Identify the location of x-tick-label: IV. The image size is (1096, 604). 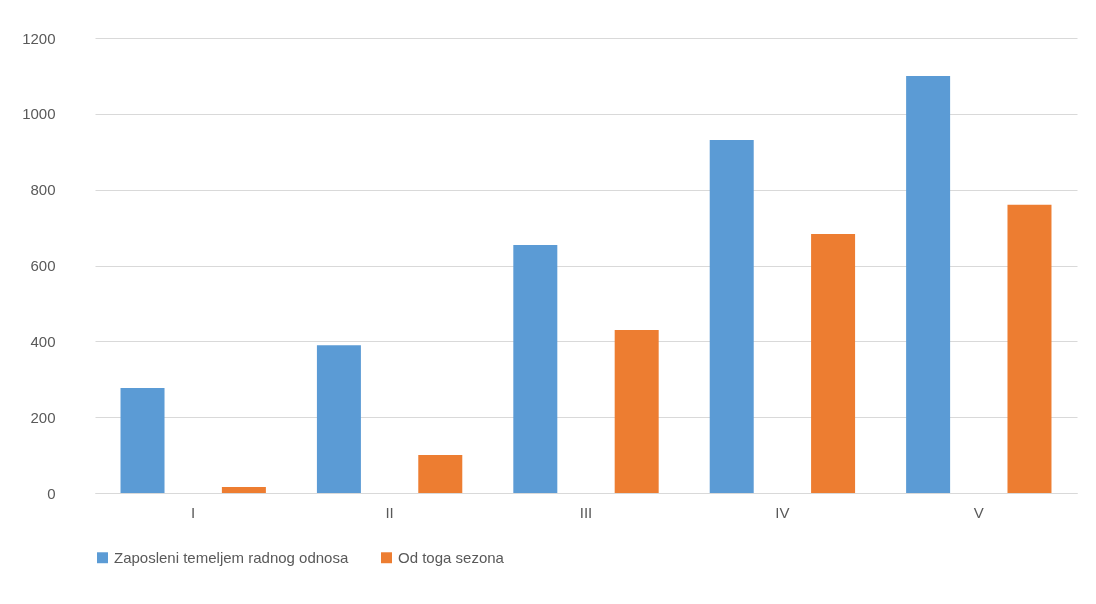
(782, 512).